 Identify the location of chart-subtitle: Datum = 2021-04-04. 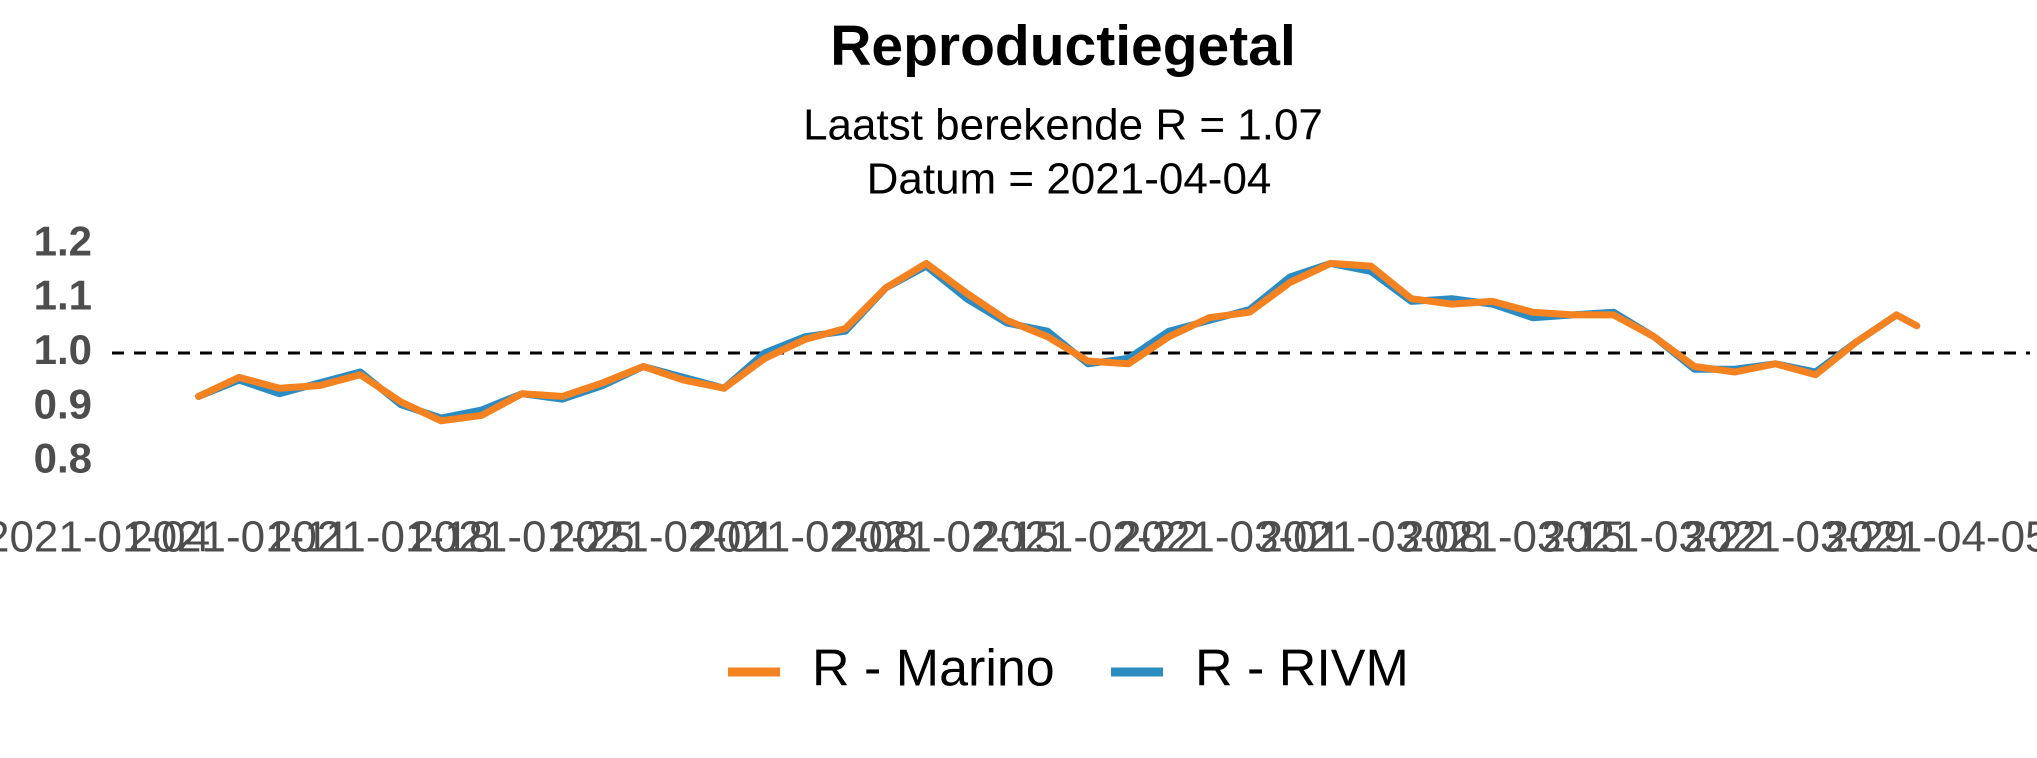
(1069, 179).